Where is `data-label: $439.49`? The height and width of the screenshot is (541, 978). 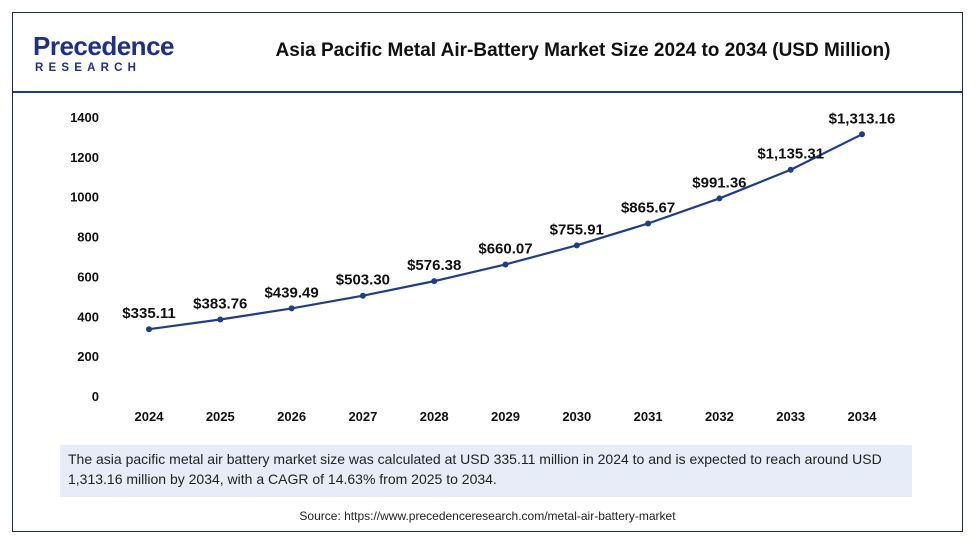 data-label: $439.49 is located at coordinates (291, 292).